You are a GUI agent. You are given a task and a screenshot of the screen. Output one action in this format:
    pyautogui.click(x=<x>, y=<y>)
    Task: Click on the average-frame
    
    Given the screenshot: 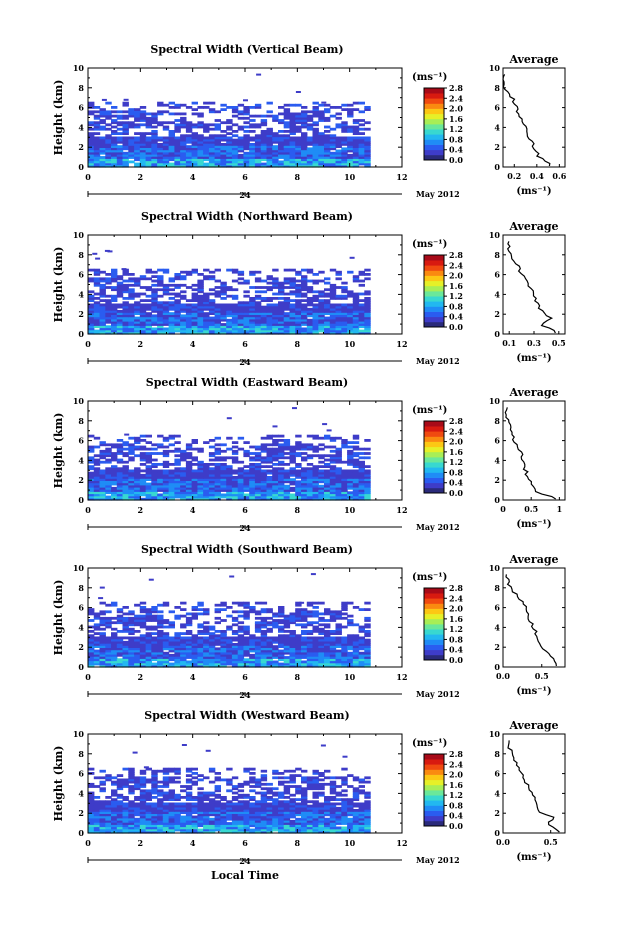 What is the action you would take?
    pyautogui.click(x=534, y=450)
    